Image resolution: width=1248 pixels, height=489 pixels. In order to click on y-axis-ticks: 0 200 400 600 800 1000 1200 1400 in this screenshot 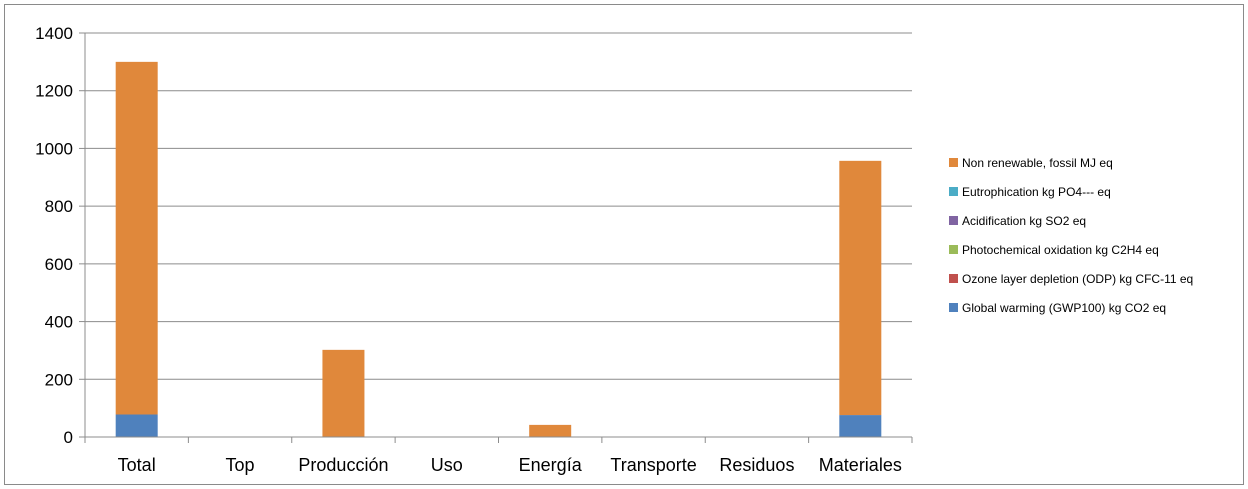, I will do `click(60, 235)`.